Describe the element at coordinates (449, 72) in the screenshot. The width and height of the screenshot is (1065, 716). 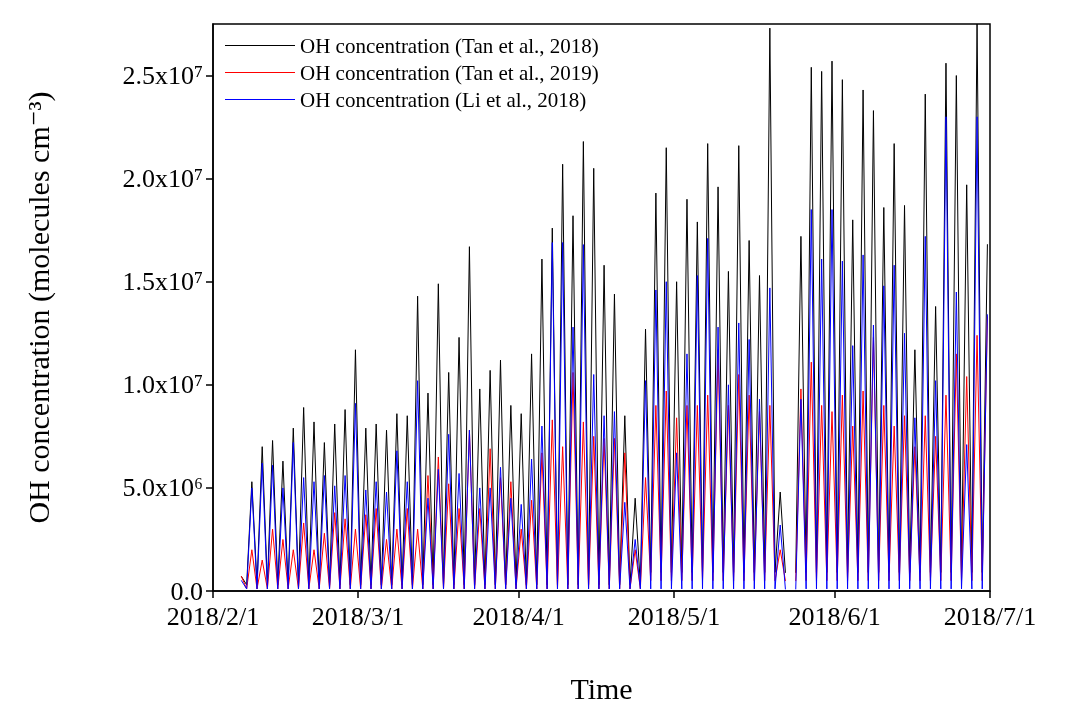
I see `legend-label: OH concentration (Tan et al., 2019)` at that location.